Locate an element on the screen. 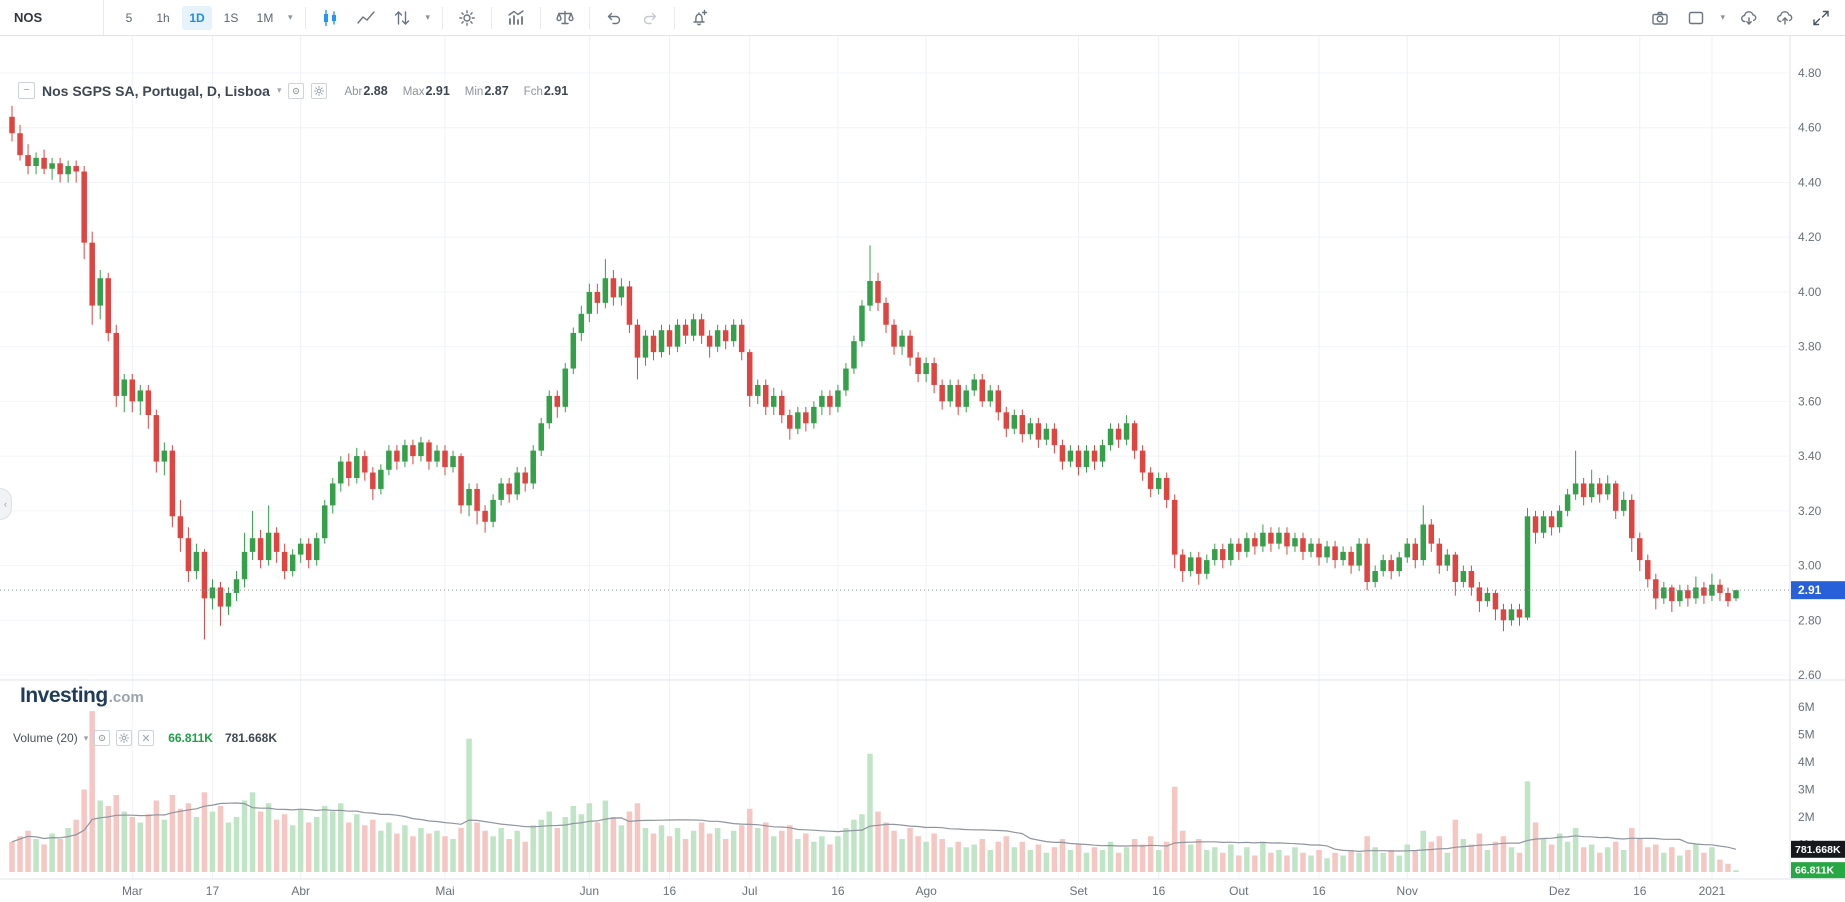  compare-arrows-icon is located at coordinates (401, 17).